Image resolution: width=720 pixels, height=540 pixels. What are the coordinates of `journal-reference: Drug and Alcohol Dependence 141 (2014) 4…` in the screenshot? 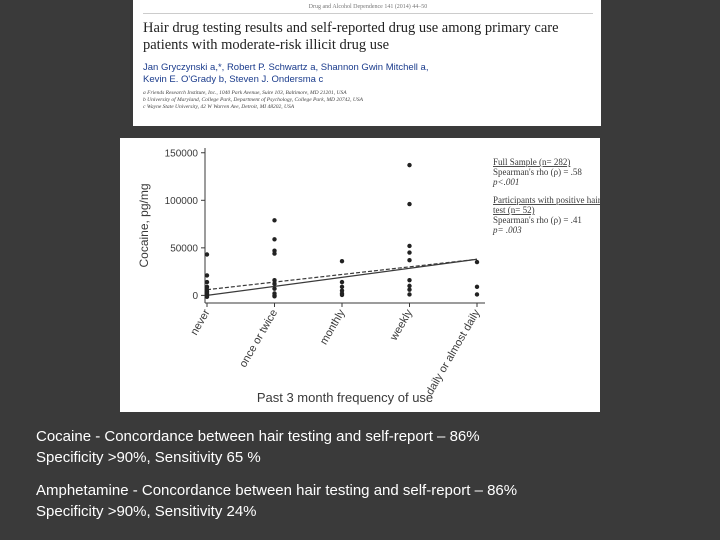 It's located at (368, 9).